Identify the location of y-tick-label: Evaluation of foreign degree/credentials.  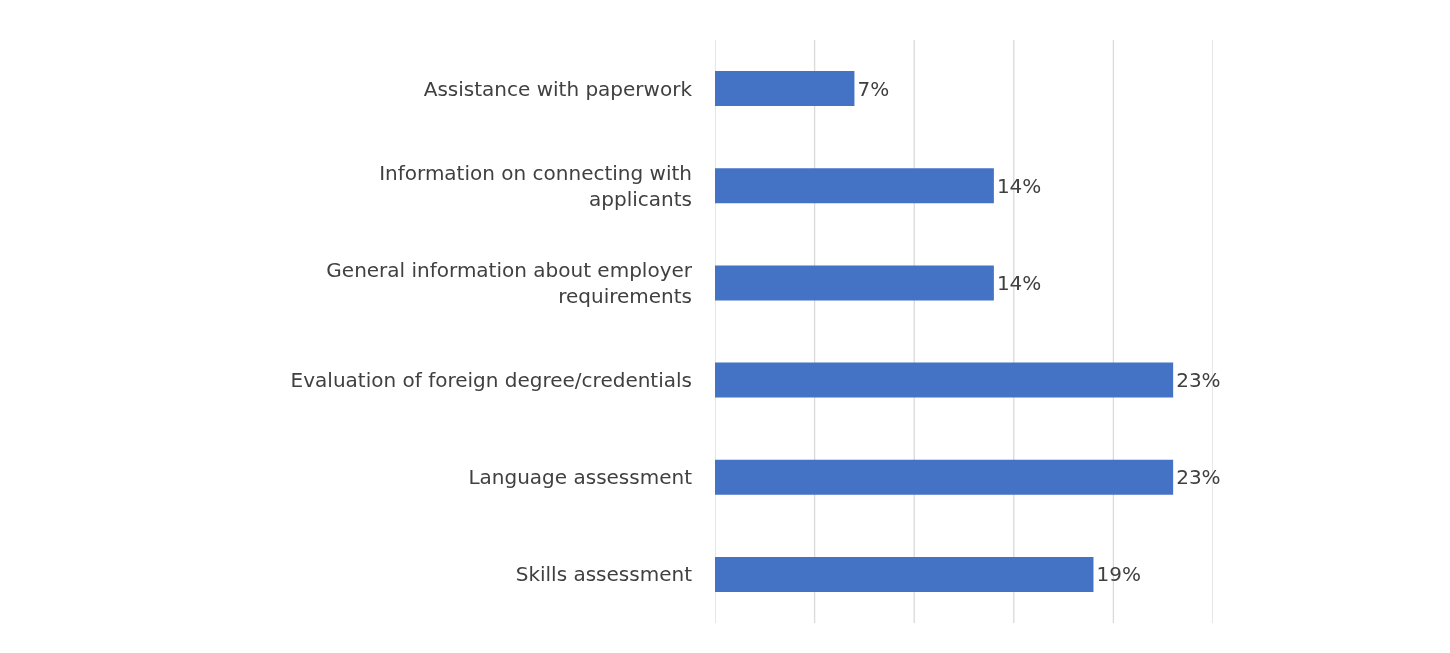
(491, 380).